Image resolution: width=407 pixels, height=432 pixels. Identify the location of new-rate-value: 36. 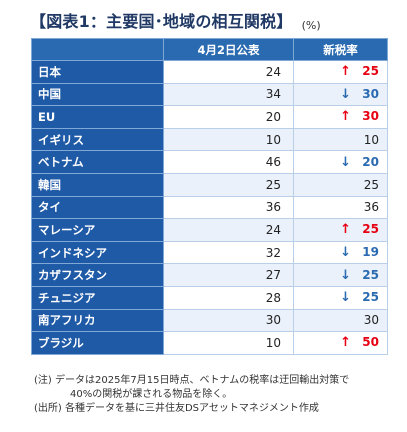
(371, 207).